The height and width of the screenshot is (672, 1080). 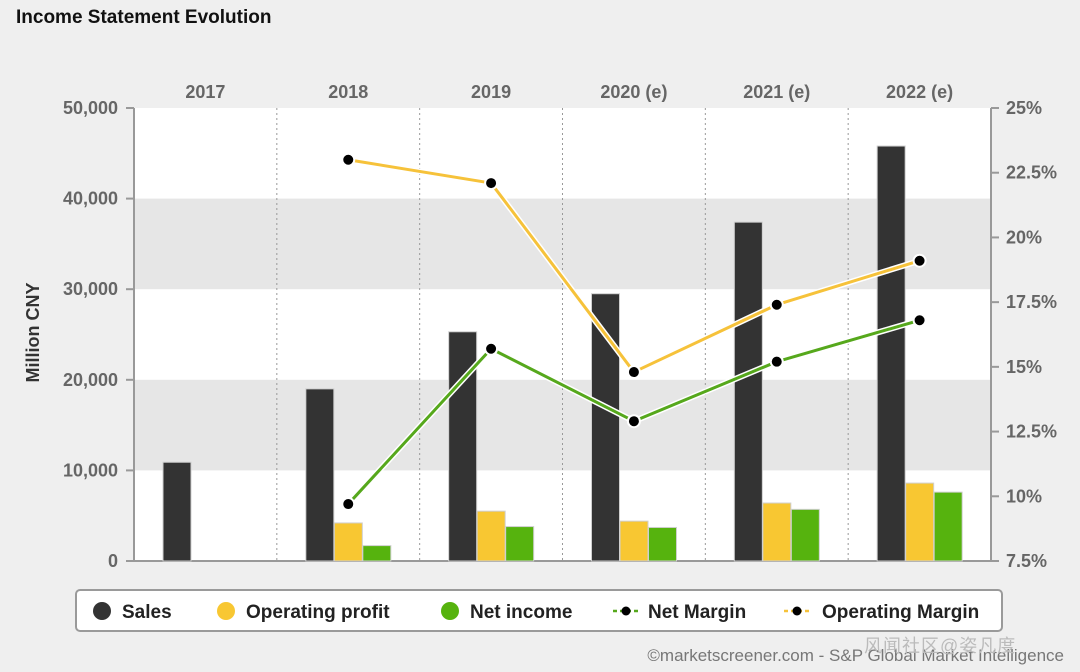 What do you see at coordinates (90, 289) in the screenshot?
I see `y-tick-label: 30,000` at bounding box center [90, 289].